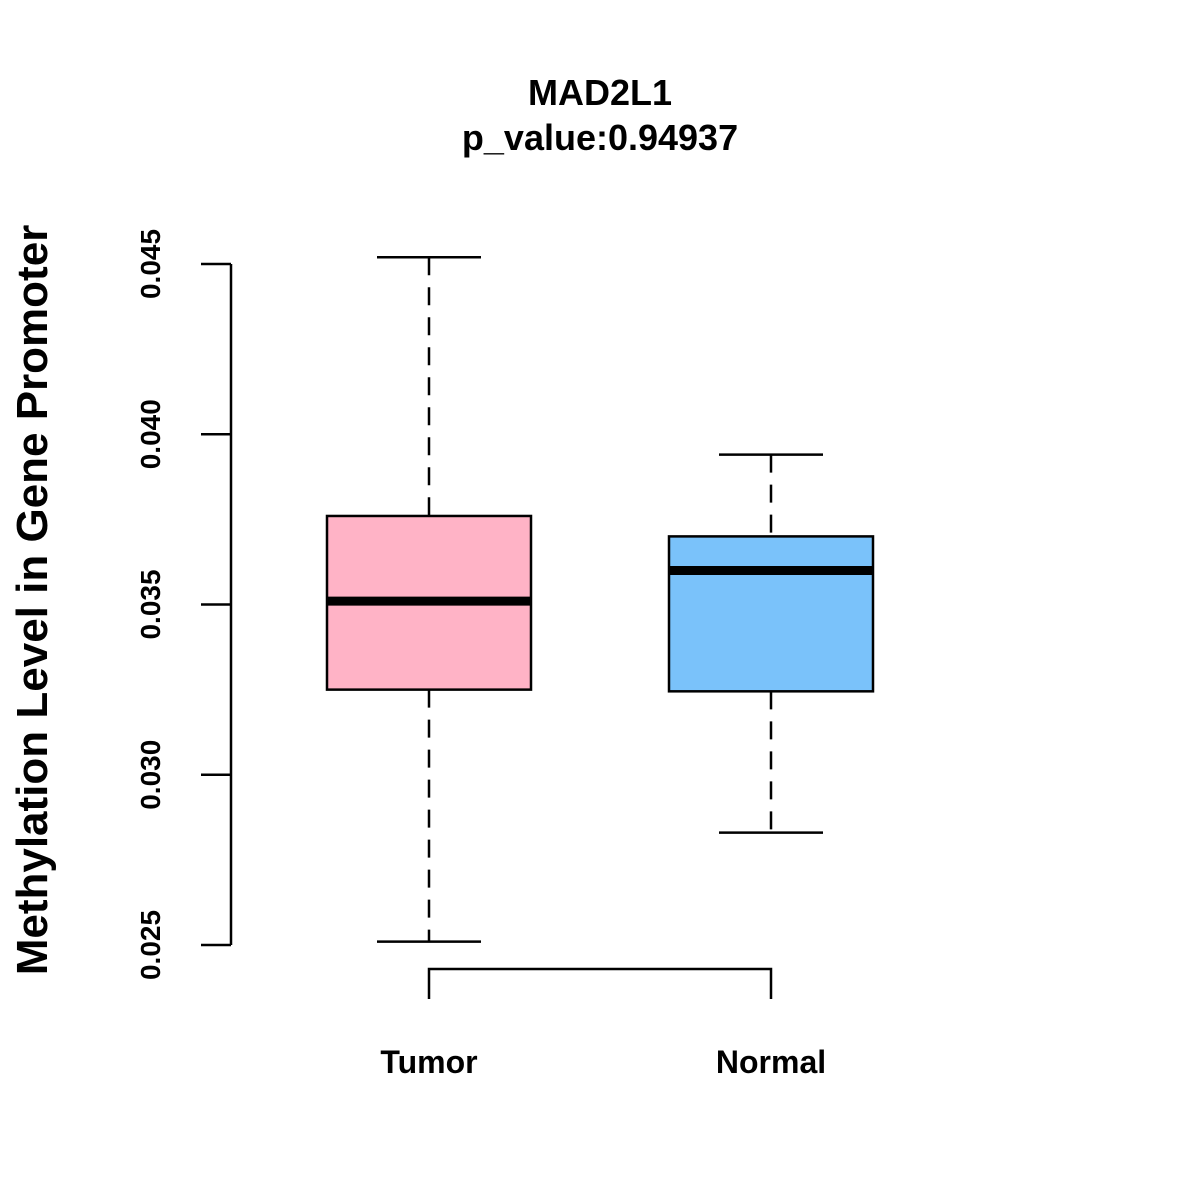 The width and height of the screenshot is (1200, 1200). What do you see at coordinates (603, 1062) in the screenshot?
I see `category-labels: Tumor Normal` at bounding box center [603, 1062].